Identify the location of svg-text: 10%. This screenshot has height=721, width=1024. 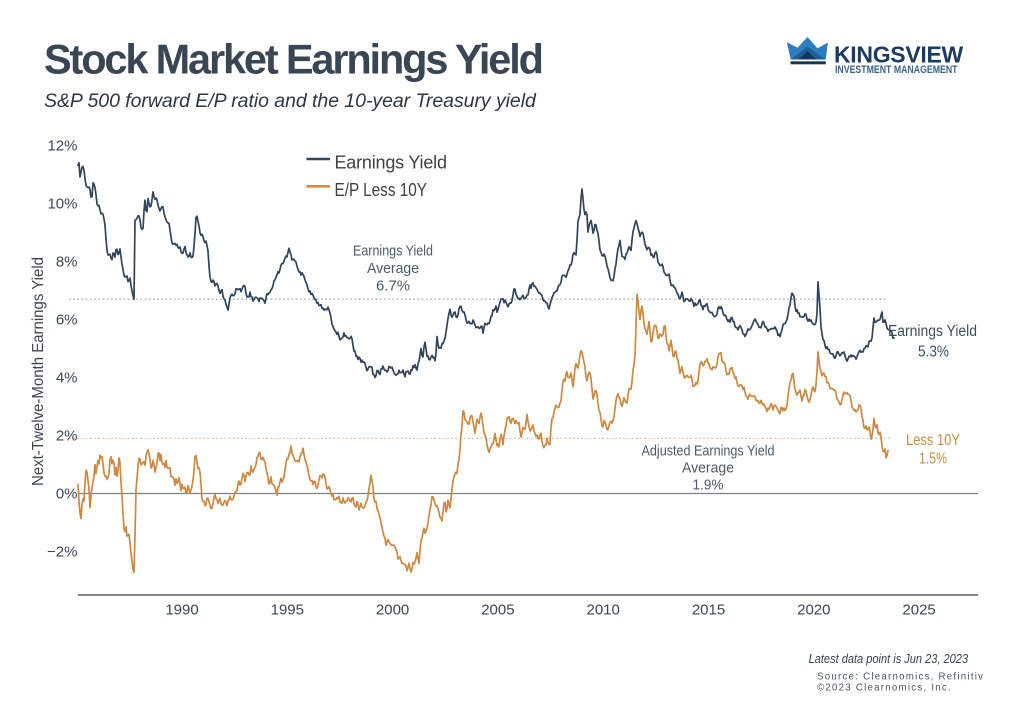
(62, 204).